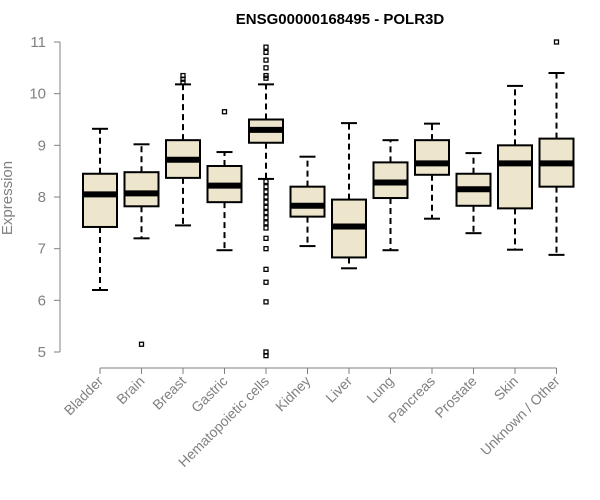  Describe the element at coordinates (169, 393) in the screenshot. I see `x-tick-label: Breast` at that location.